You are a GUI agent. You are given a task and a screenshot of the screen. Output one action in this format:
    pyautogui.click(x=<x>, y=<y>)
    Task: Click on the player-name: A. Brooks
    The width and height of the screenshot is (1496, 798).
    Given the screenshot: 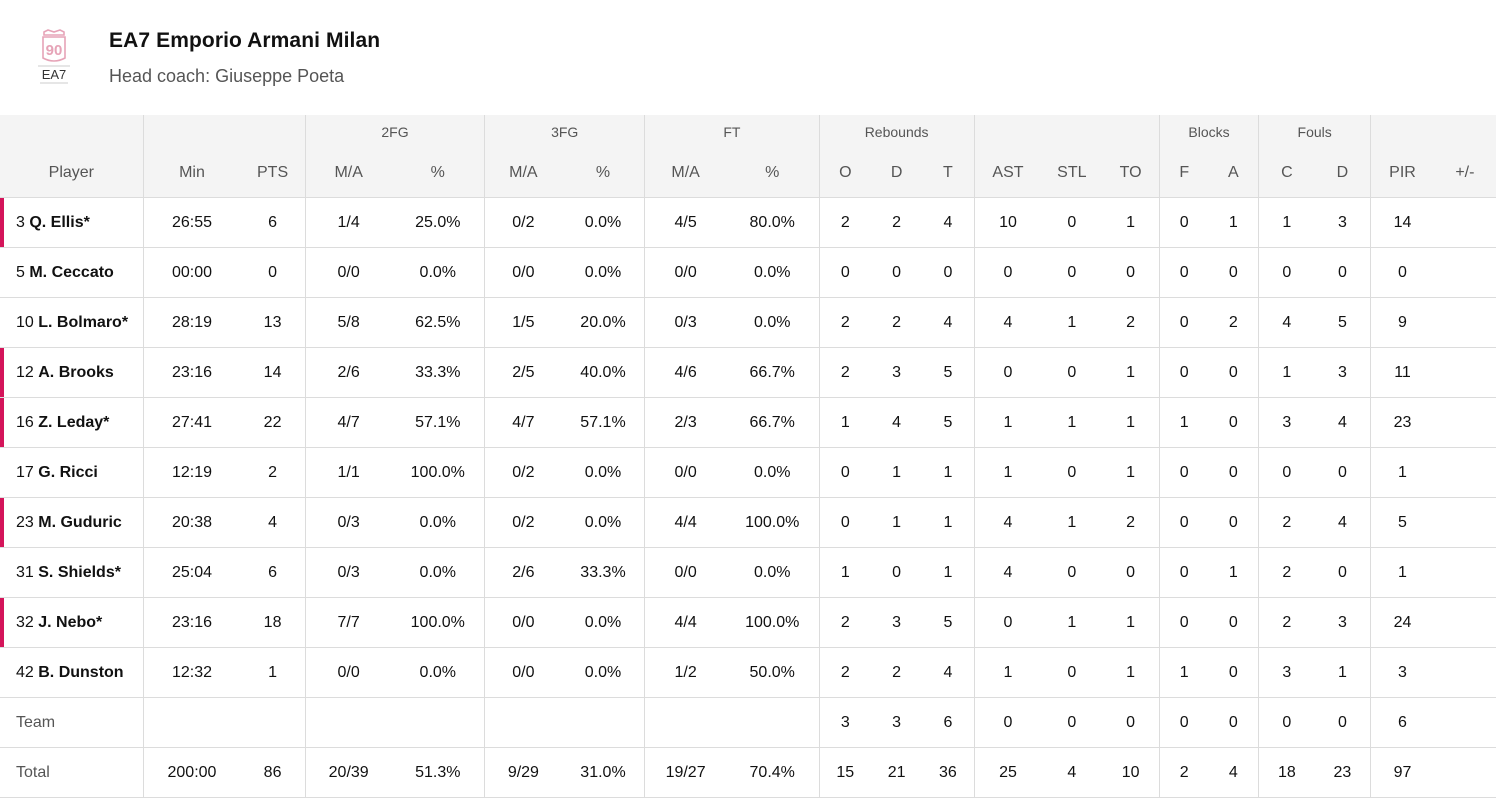 What is the action you would take?
    pyautogui.click(x=76, y=372)
    